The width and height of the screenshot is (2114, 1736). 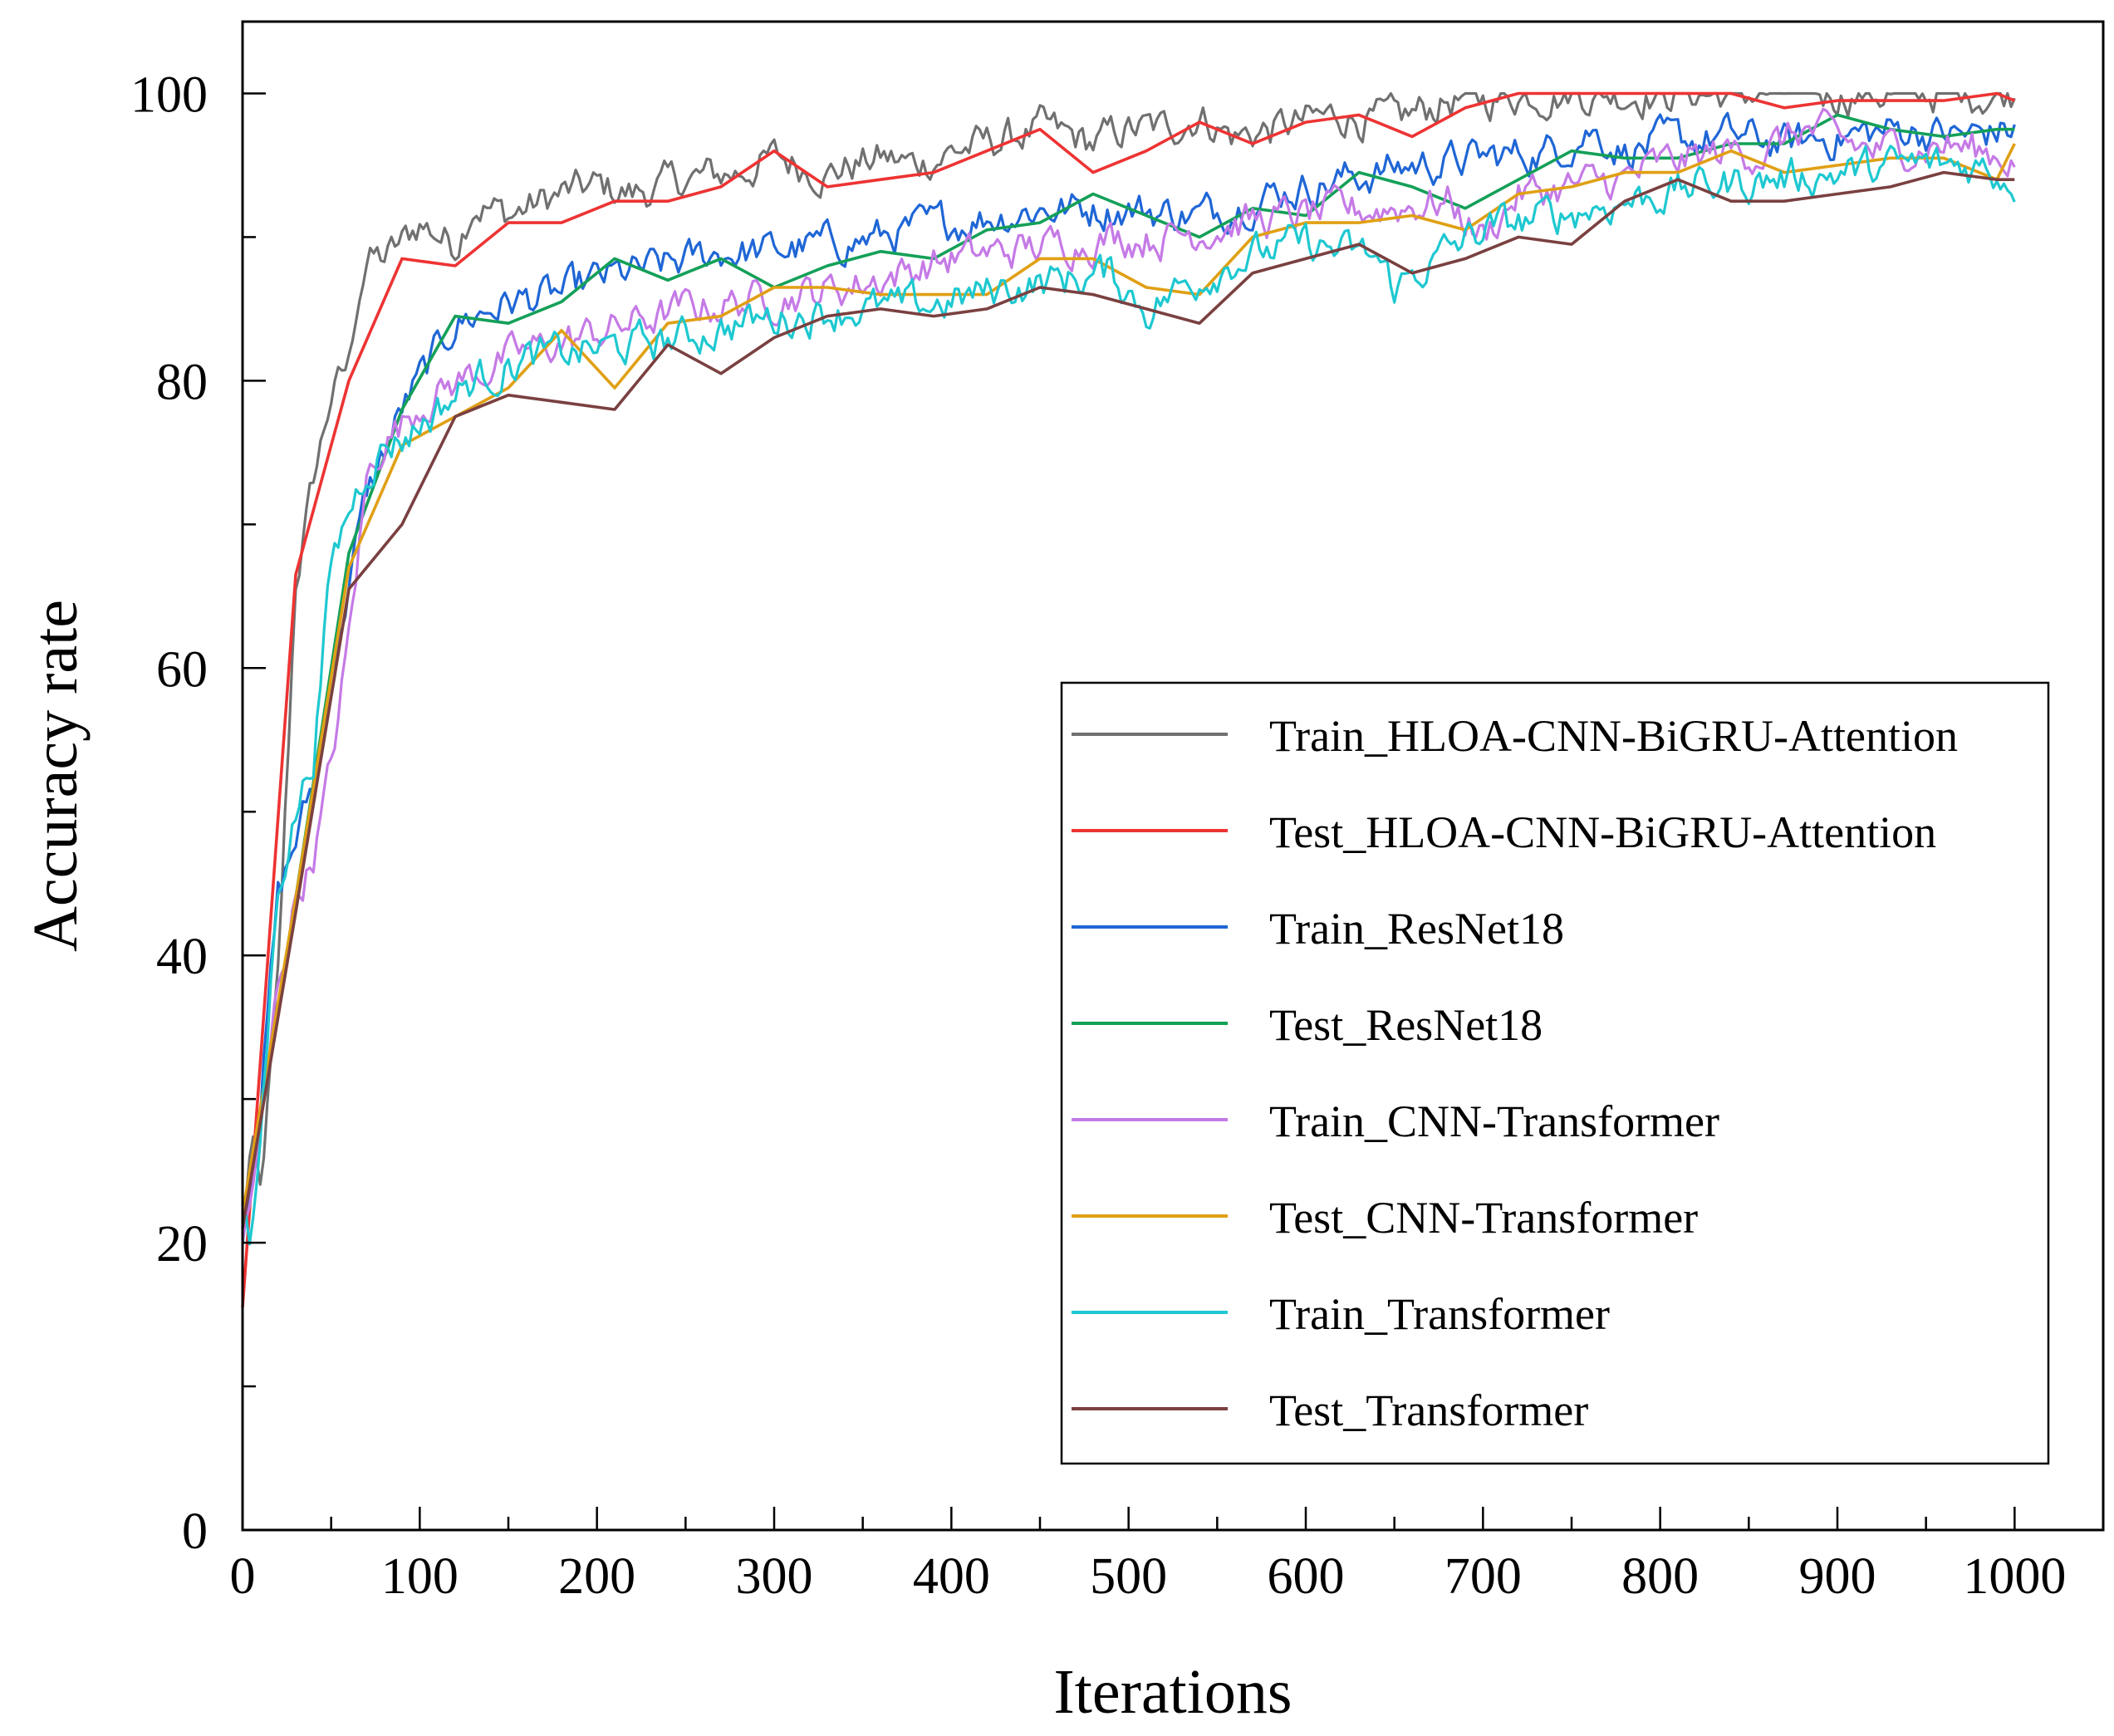 What do you see at coordinates (1439, 1314) in the screenshot?
I see `legend-label: Train_Transformer` at bounding box center [1439, 1314].